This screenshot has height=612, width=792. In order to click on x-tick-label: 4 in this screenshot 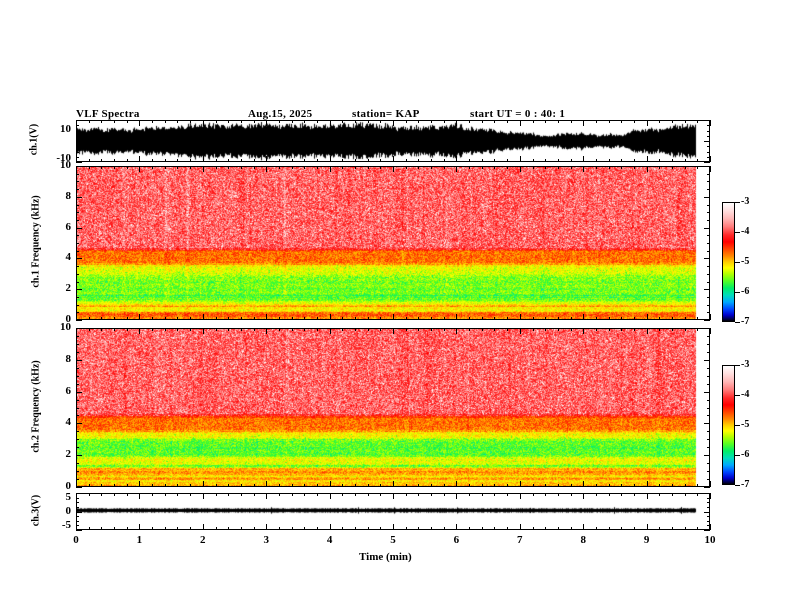, I will do `click(329, 540)`.